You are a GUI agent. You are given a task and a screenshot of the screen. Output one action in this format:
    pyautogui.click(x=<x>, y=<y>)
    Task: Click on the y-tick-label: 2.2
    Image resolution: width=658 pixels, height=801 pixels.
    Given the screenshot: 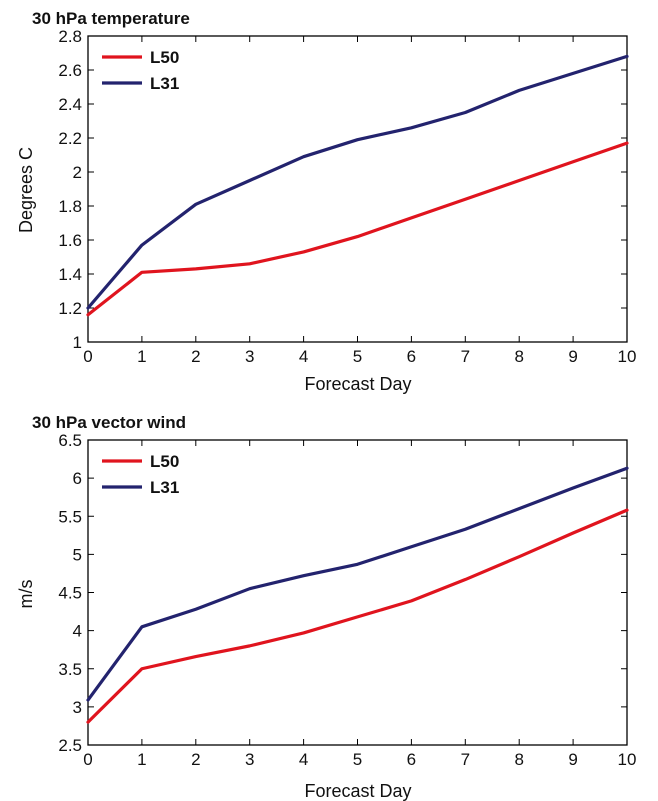 What is the action you would take?
    pyautogui.click(x=70, y=138)
    